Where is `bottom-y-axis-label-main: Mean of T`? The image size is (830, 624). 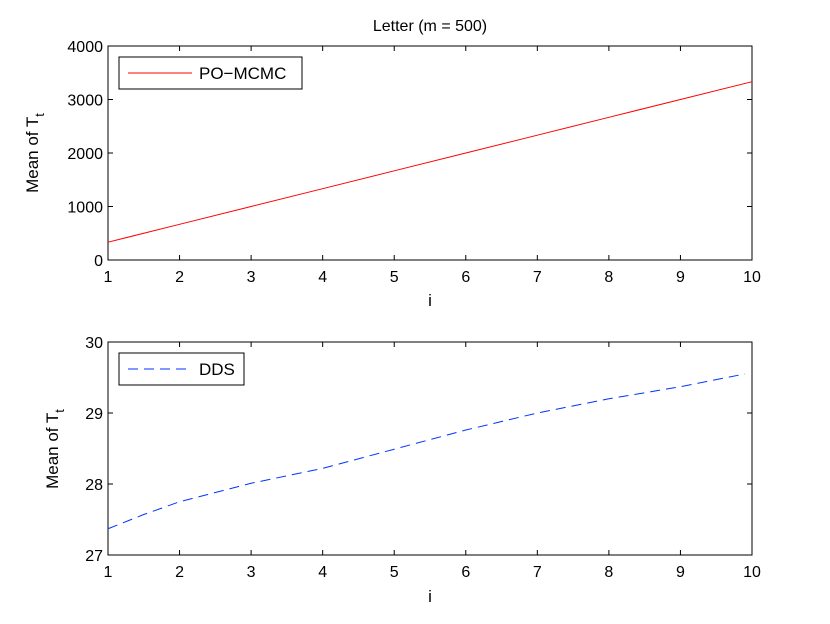
bottom-y-axis-label-main: Mean of T is located at coordinates (52, 451).